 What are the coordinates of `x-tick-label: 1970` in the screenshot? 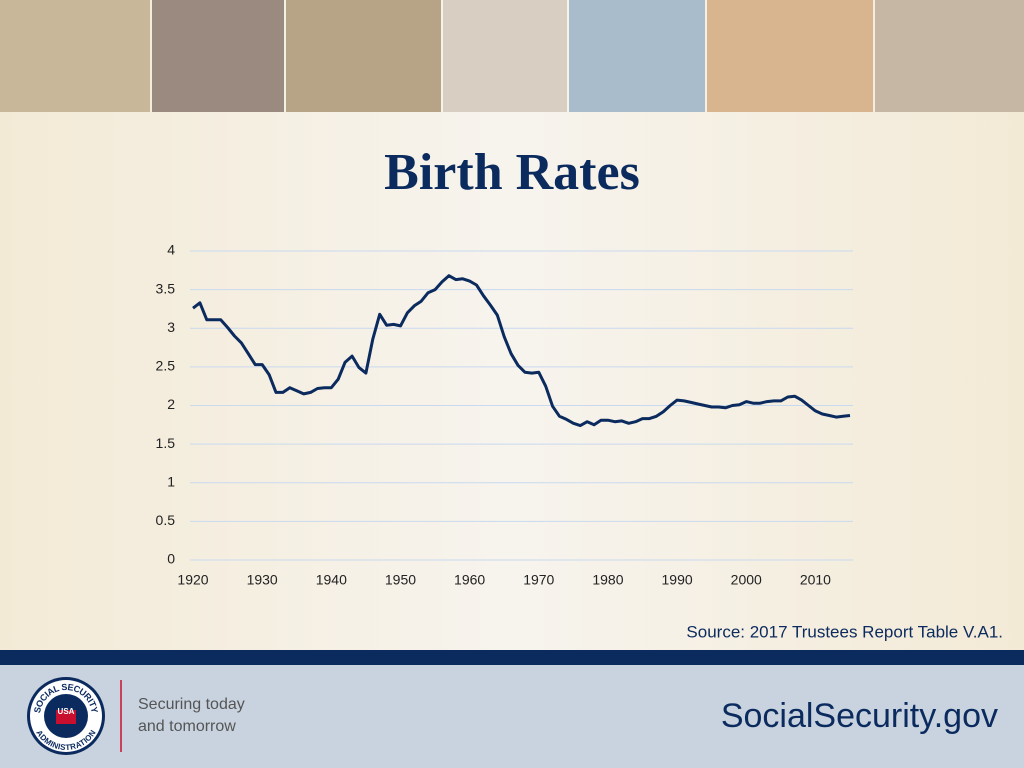 It's located at (538, 580).